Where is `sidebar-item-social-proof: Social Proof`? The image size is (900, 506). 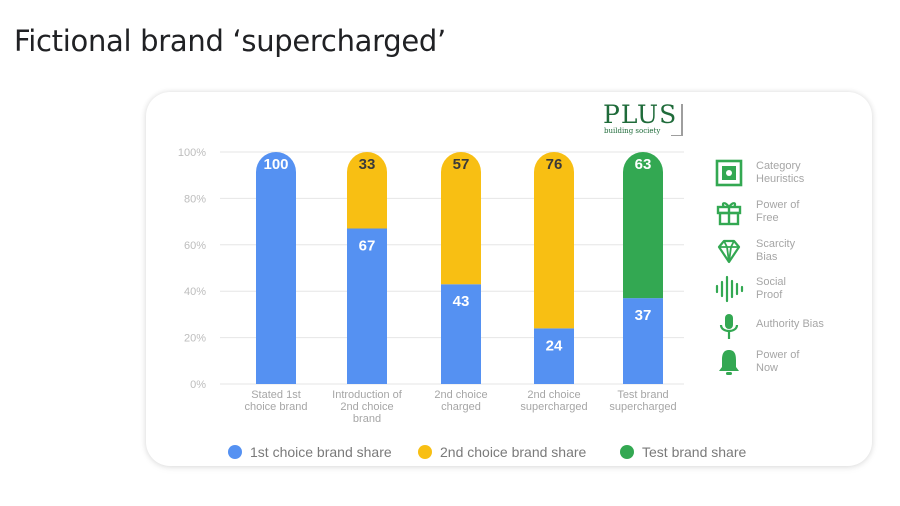 sidebar-item-social-proof: Social Proof is located at coordinates (774, 291).